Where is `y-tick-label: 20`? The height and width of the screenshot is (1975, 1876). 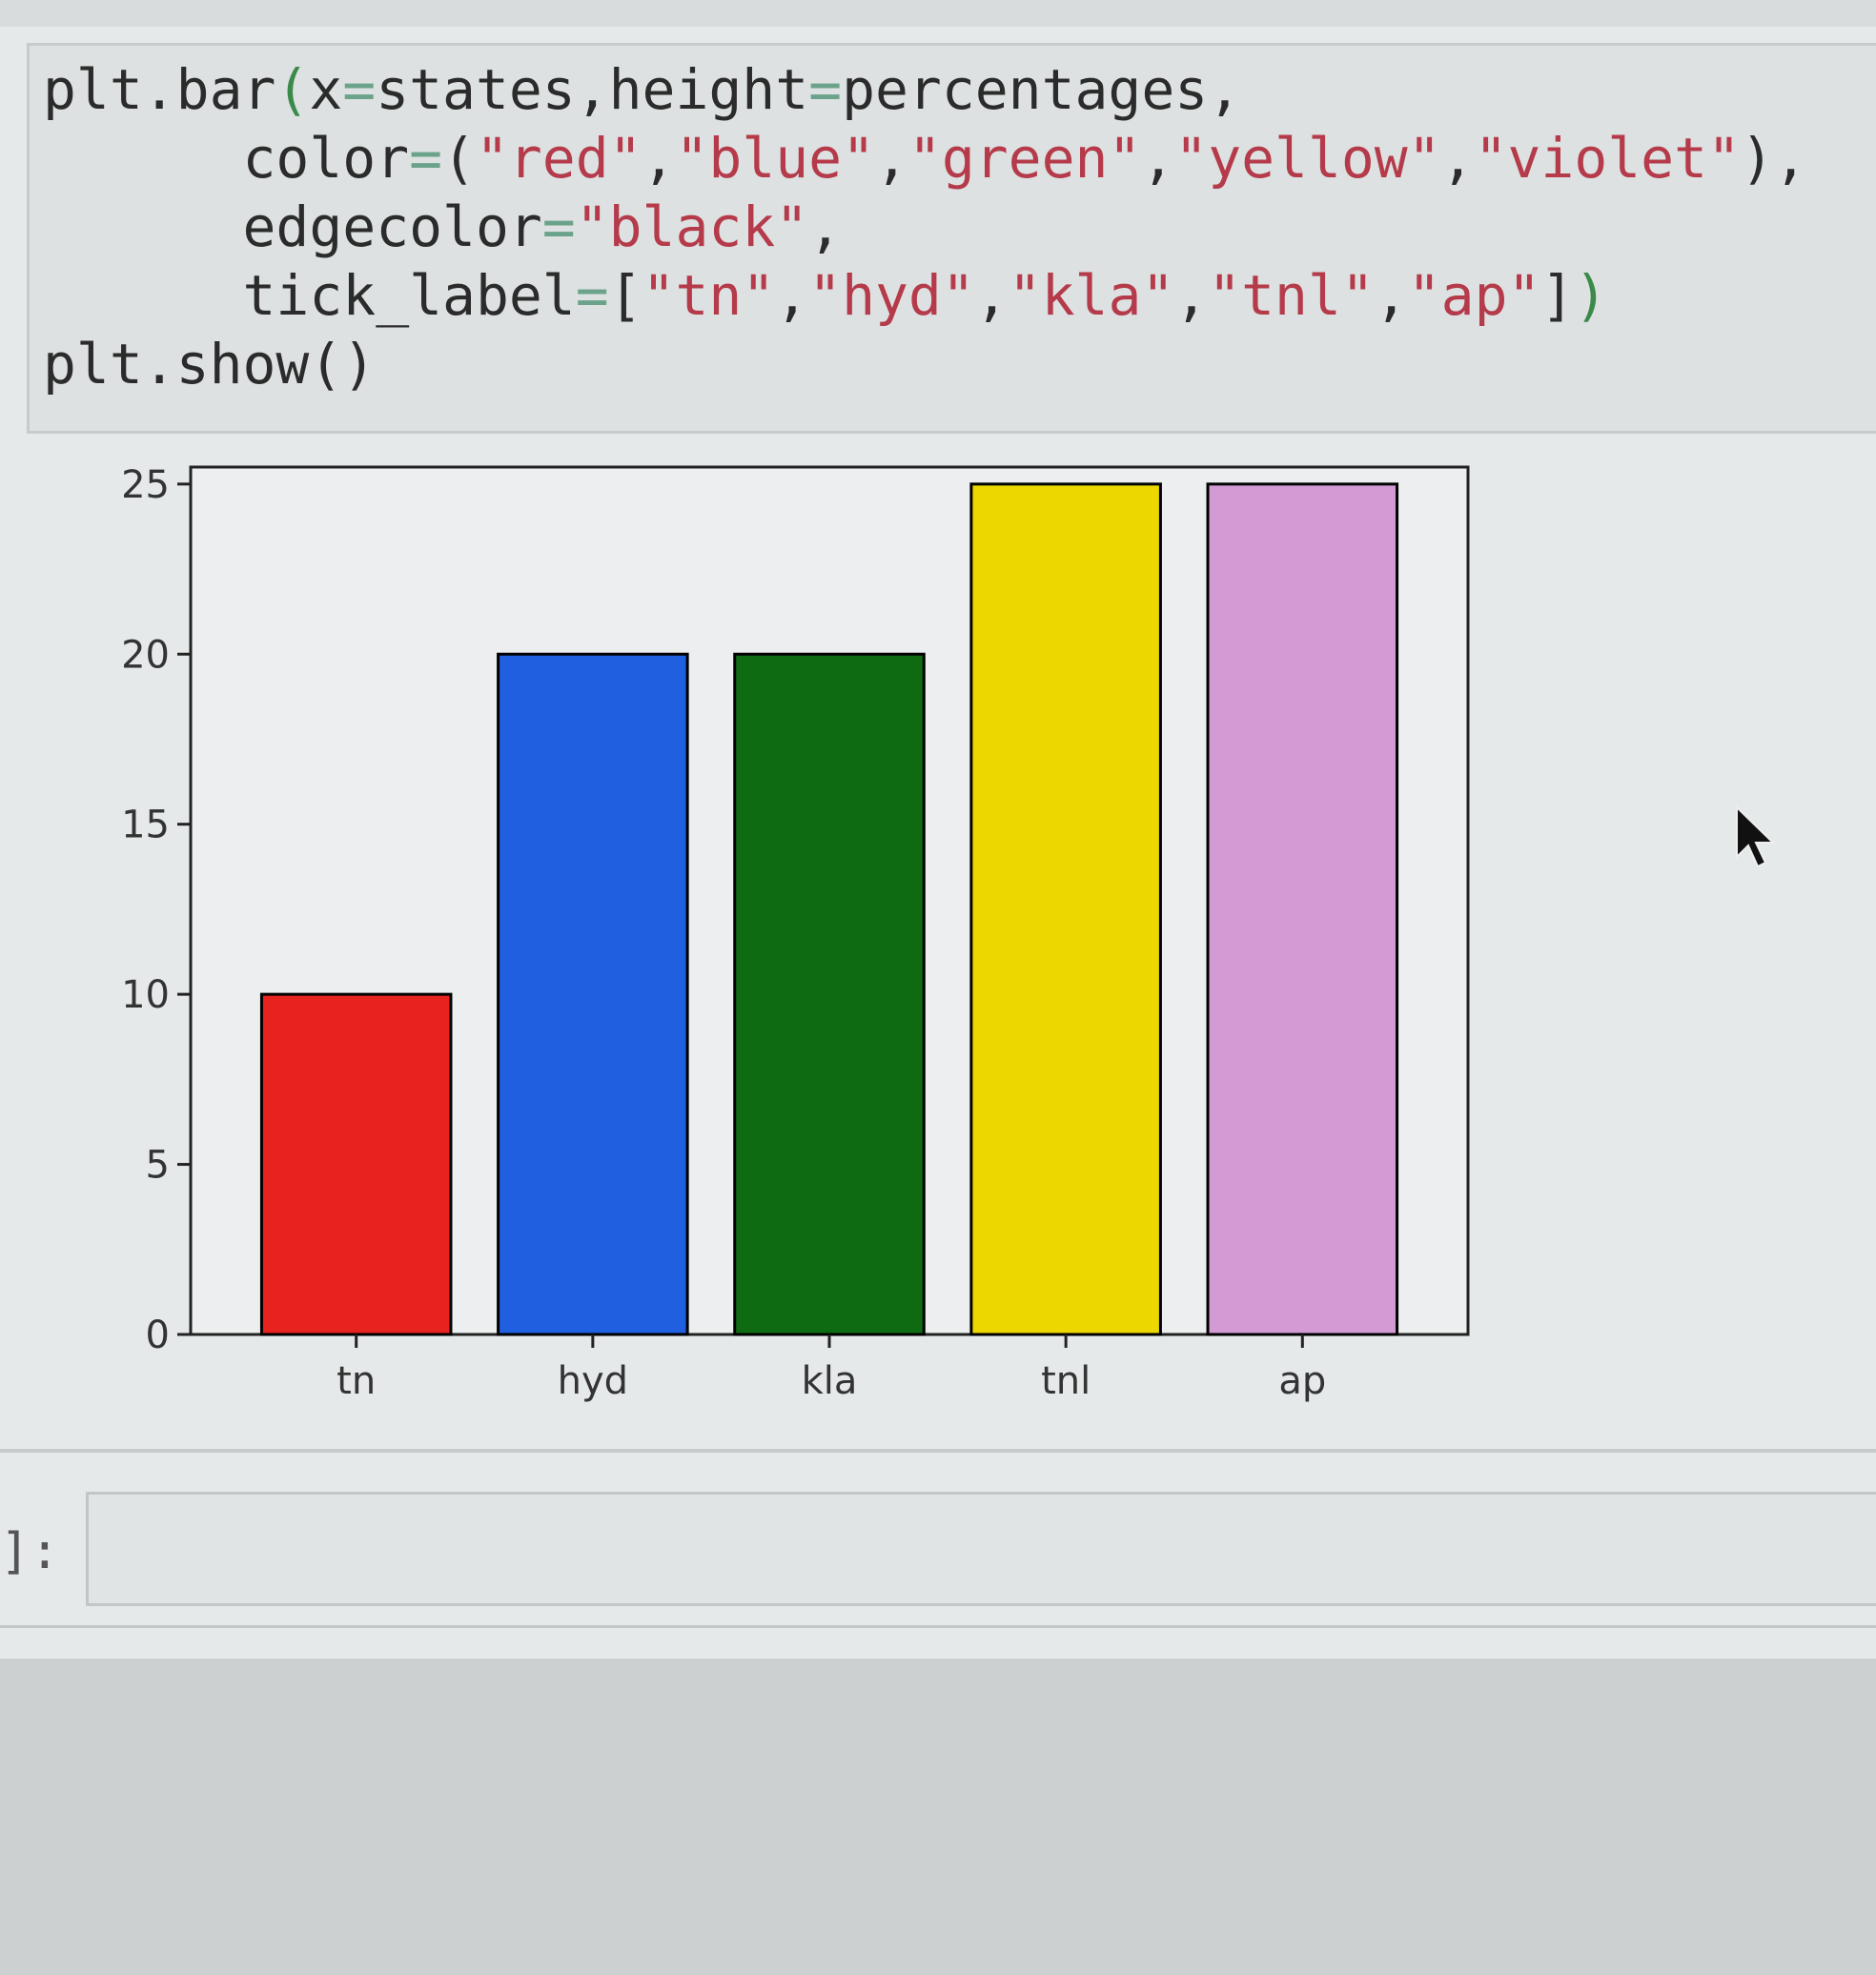
y-tick-label: 20 is located at coordinates (145, 655).